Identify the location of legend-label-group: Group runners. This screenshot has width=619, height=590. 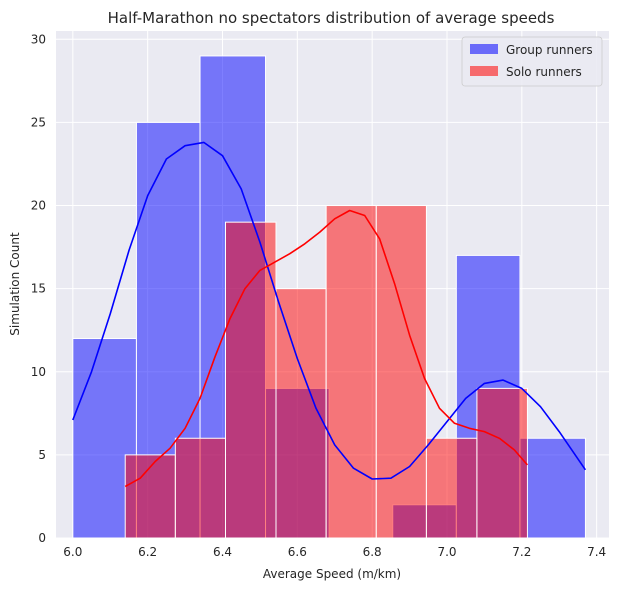
(549, 50).